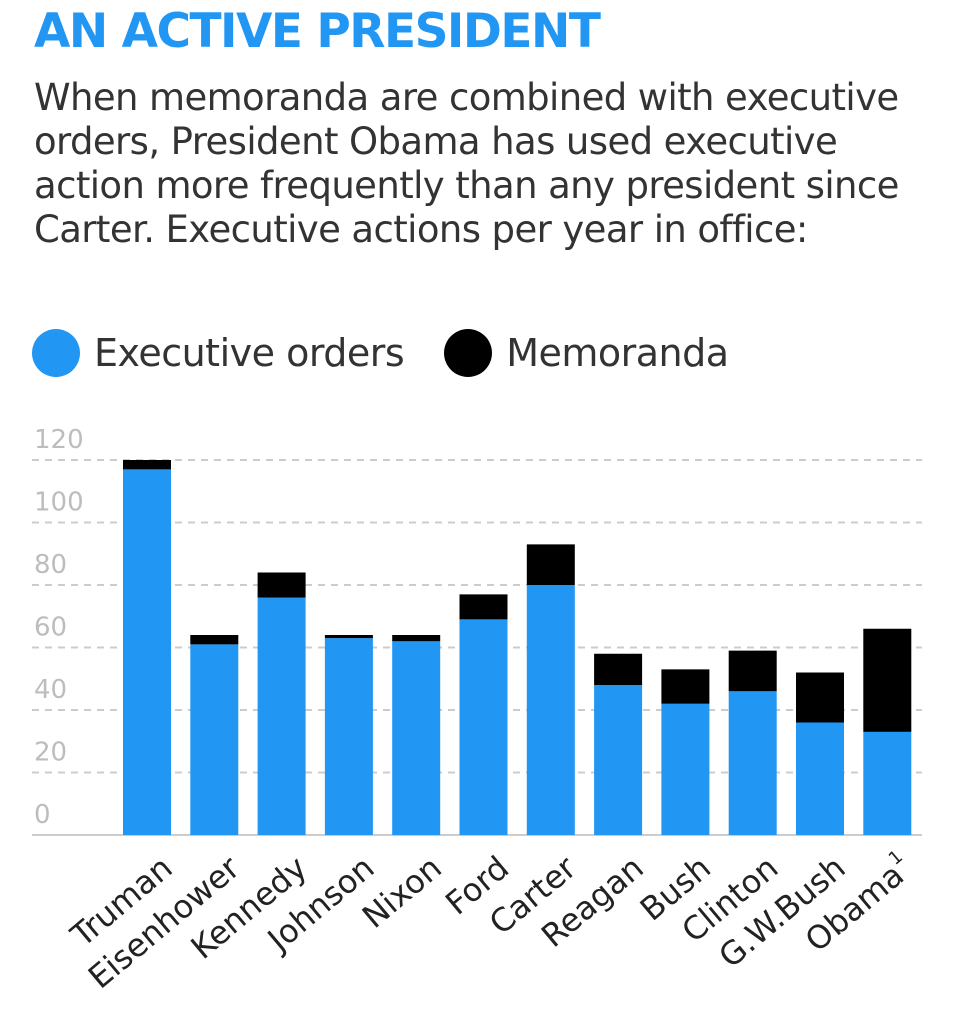 Image resolution: width=956 pixels, height=1024 pixels. What do you see at coordinates (56, 353) in the screenshot?
I see `legend-swatch-orders` at bounding box center [56, 353].